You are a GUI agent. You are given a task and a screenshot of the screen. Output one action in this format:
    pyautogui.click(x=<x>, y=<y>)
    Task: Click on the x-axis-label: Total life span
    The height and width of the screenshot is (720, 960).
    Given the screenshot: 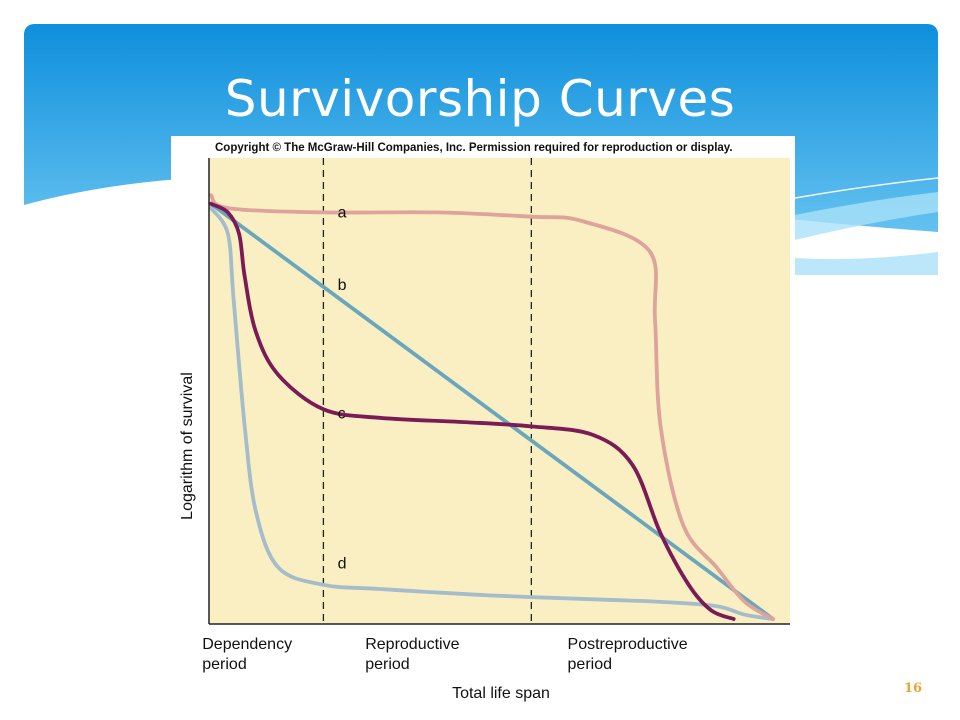 What is the action you would take?
    pyautogui.click(x=501, y=693)
    